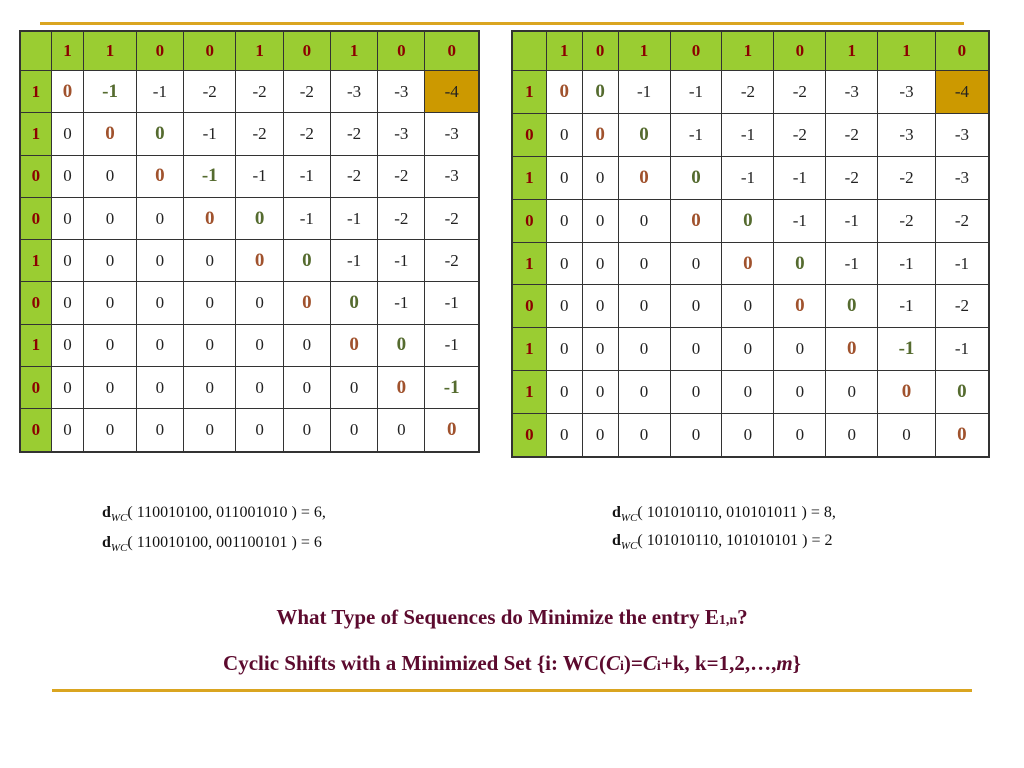 The image size is (1024, 768). I want to click on table-row: 1 0 0 0 0 0 0 0 0 -1, so click(249, 345).